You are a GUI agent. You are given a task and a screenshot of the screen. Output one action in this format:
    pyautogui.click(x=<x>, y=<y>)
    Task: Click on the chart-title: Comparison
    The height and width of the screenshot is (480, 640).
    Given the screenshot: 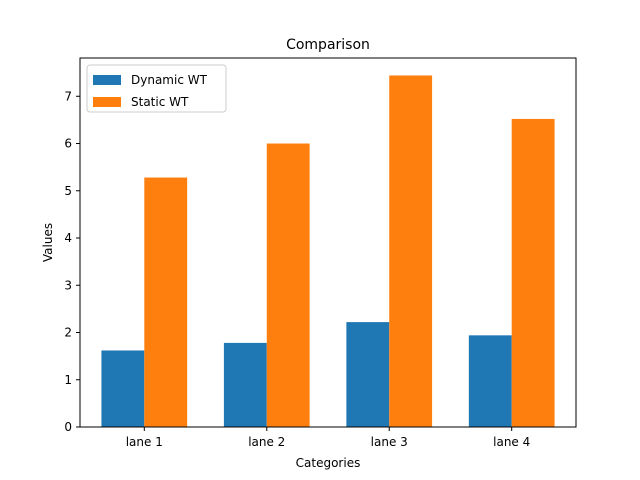 What is the action you would take?
    pyautogui.click(x=328, y=45)
    